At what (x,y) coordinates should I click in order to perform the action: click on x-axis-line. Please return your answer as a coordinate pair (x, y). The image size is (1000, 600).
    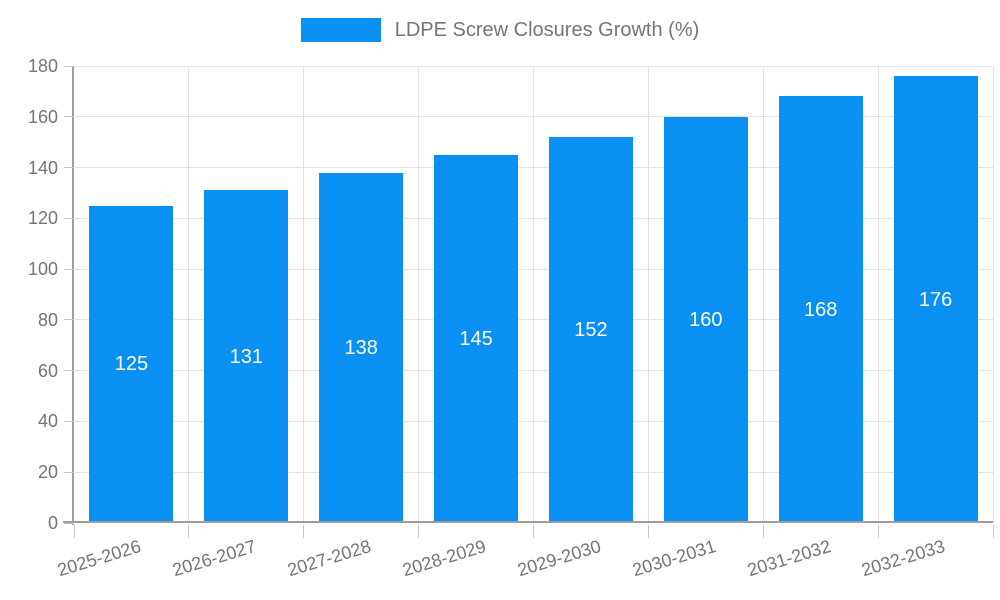
    Looking at the image, I should click on (528, 522).